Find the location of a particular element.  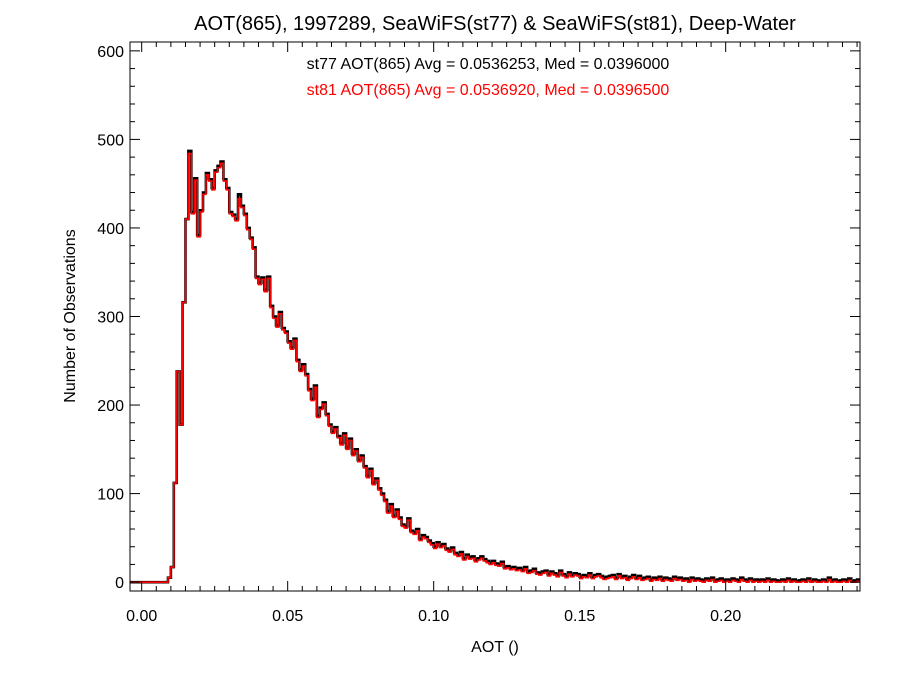

y-tick-label: 300 is located at coordinates (110, 318).